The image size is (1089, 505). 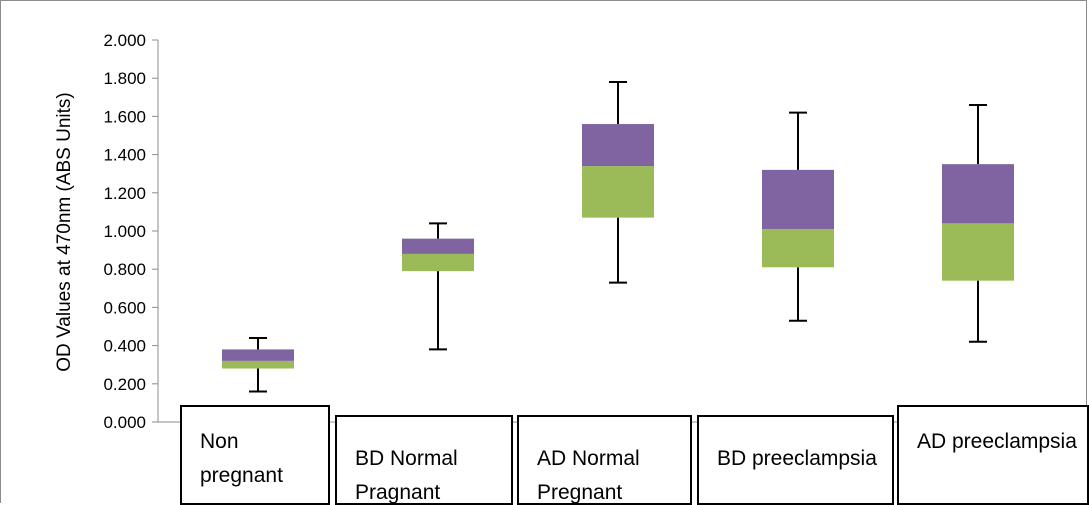 I want to click on category-label: BD Normal Pragnant, so click(x=406, y=475).